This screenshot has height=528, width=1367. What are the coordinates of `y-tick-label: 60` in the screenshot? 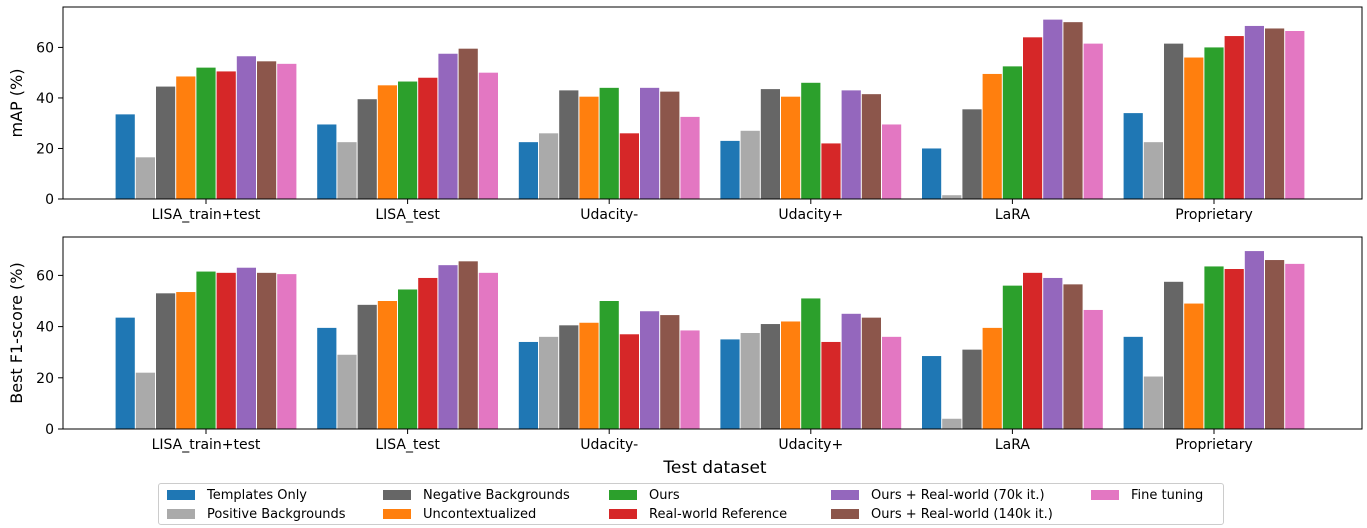 It's located at (45, 48).